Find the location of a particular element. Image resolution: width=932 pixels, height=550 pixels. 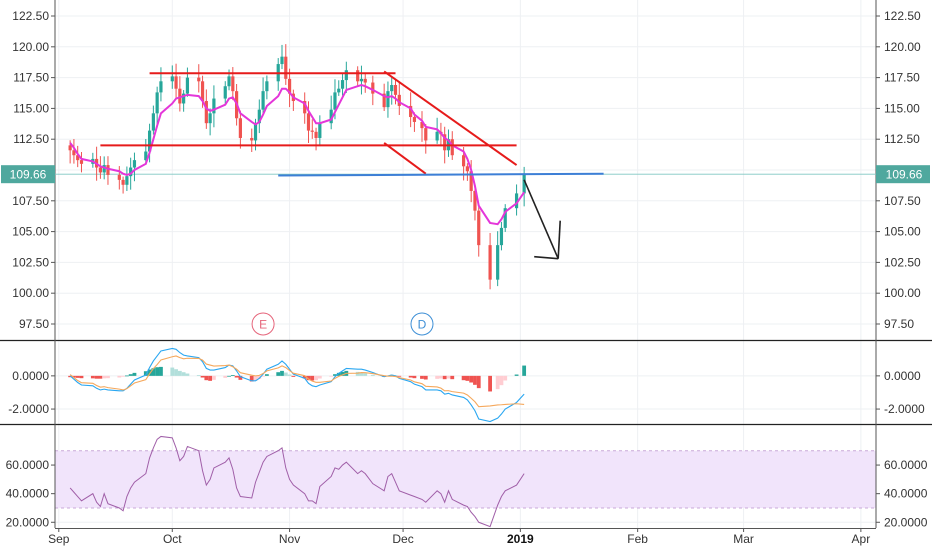

x-tick-label: Nov is located at coordinates (289, 539).